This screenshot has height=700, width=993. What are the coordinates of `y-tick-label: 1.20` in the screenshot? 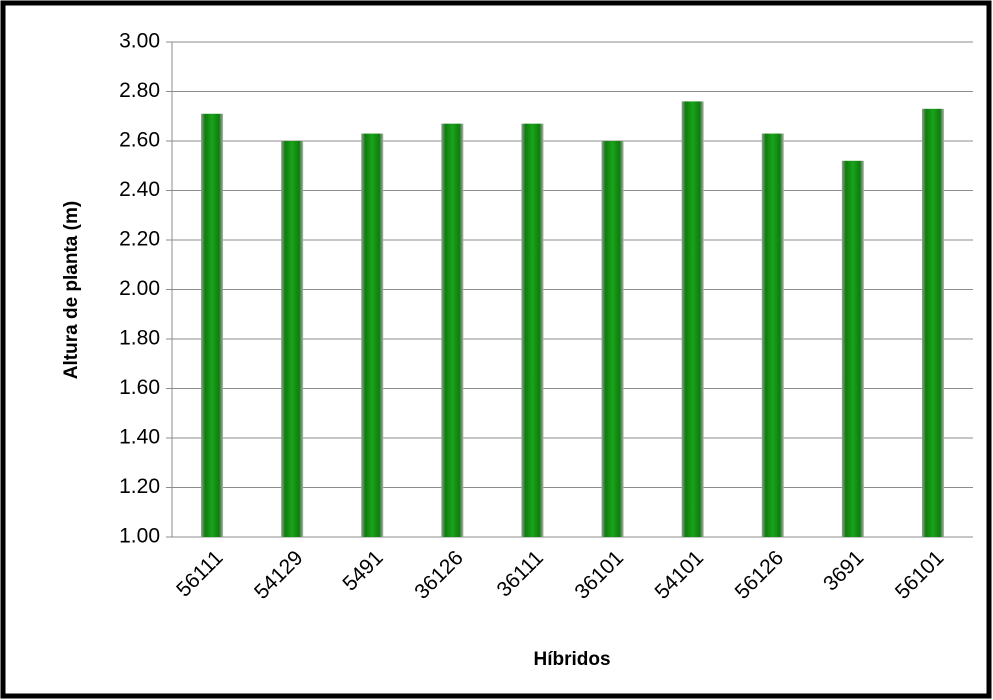 It's located at (139, 486).